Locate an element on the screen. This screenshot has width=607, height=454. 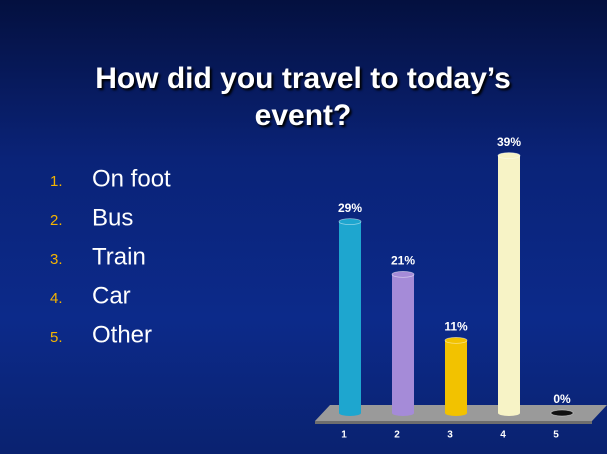
x-tick-label: 5 is located at coordinates (556, 435).